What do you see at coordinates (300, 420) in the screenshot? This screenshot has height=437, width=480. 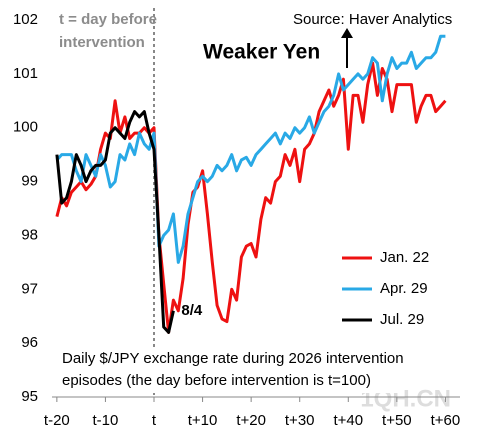 I see `x-tick-label: t+30` at bounding box center [300, 420].